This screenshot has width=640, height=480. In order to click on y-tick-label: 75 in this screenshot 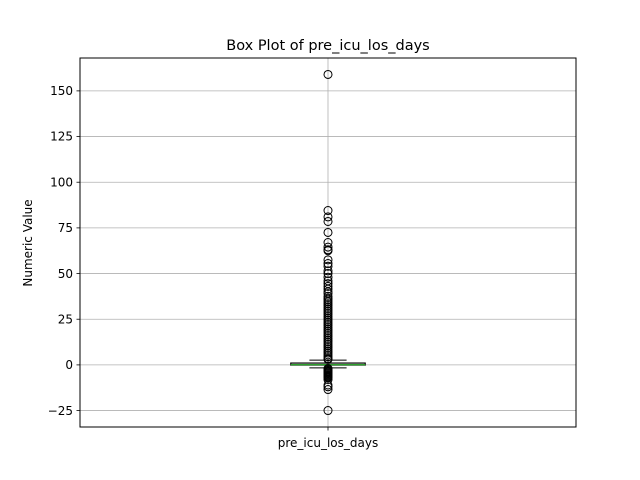, I will do `click(65, 228)`.